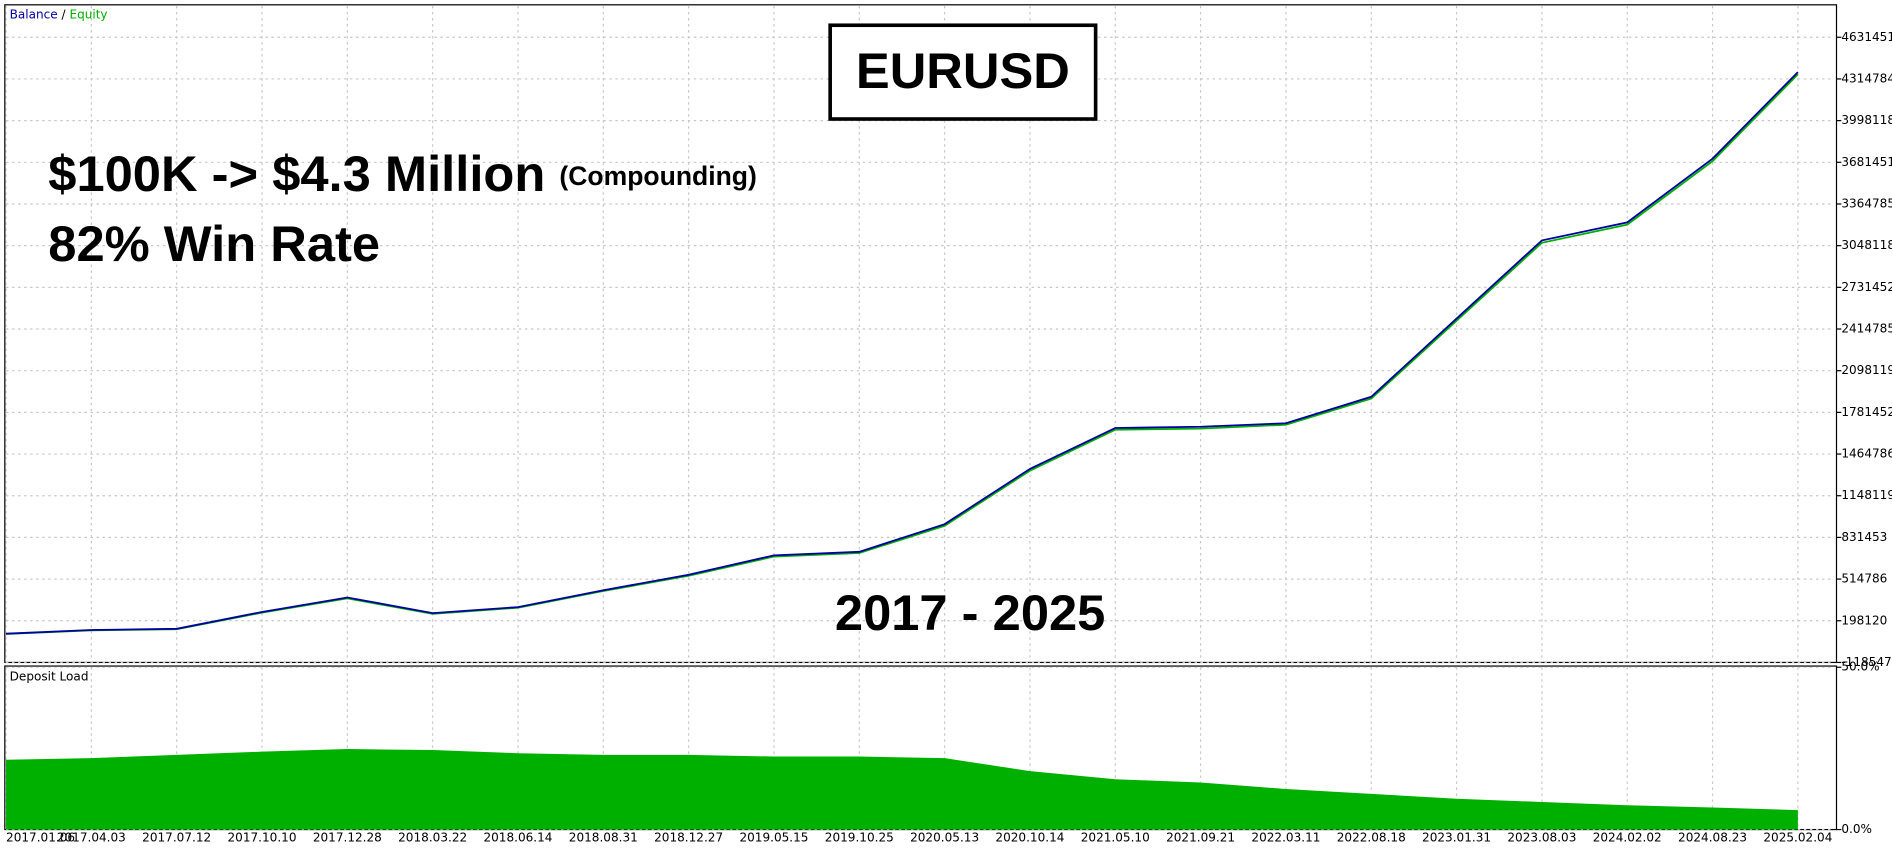 This screenshot has height=854, width=1892. I want to click on y-tick-label: 3681451, so click(1866, 162).